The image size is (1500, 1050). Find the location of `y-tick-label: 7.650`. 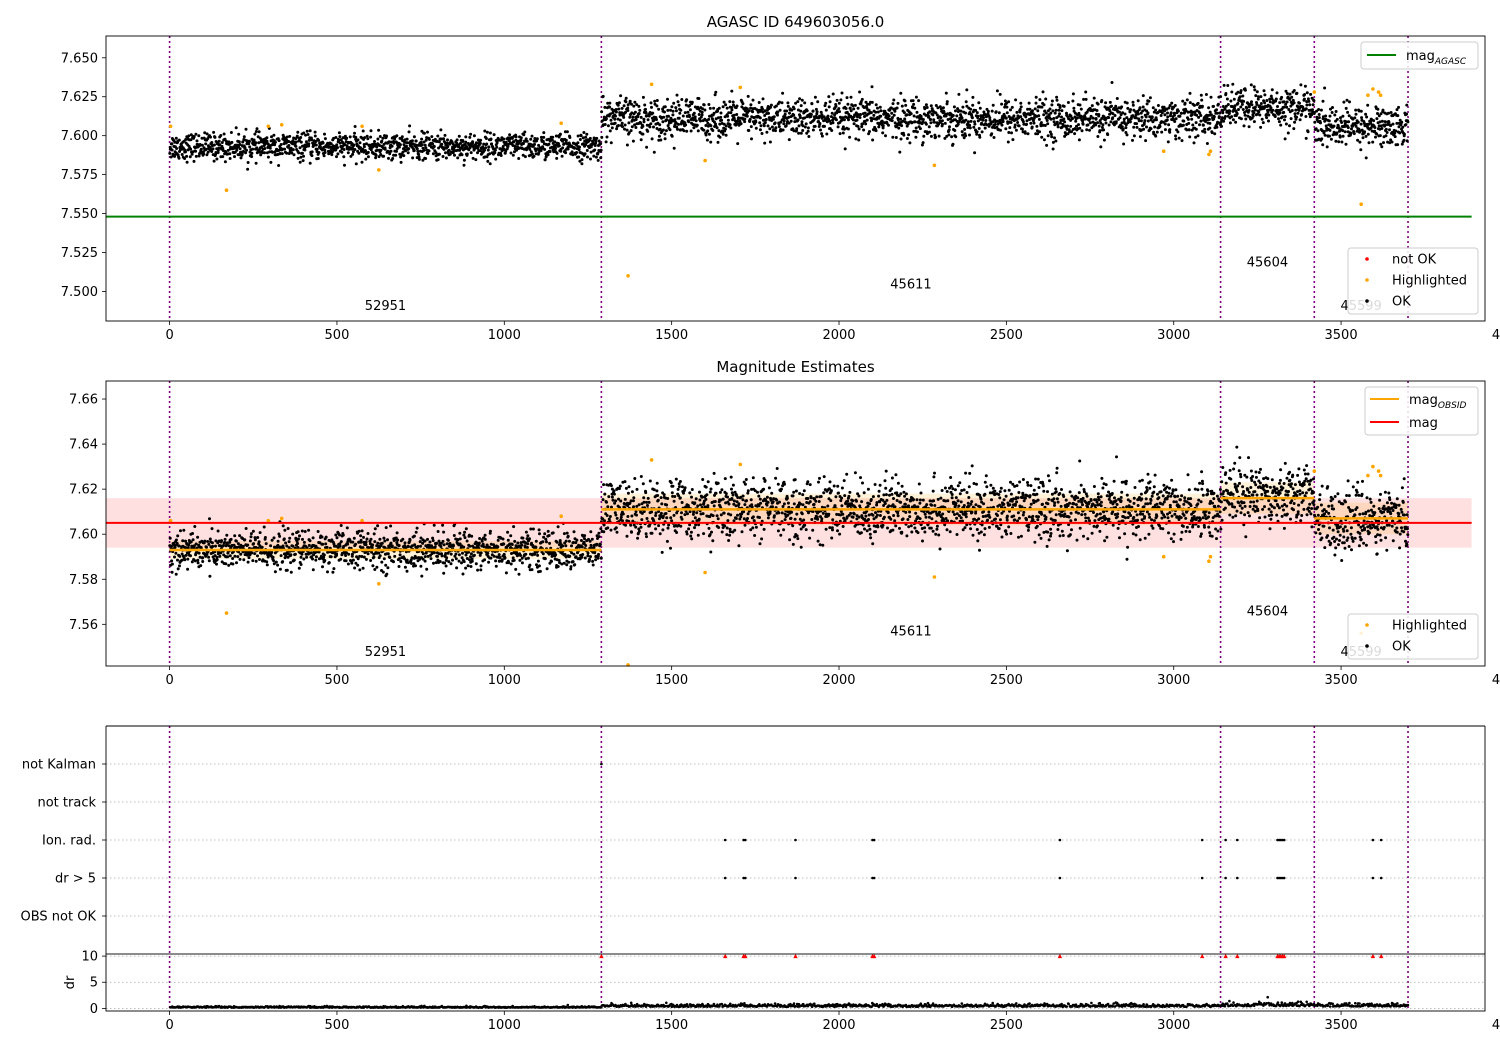

y-tick-label: 7.650 is located at coordinates (79, 58).